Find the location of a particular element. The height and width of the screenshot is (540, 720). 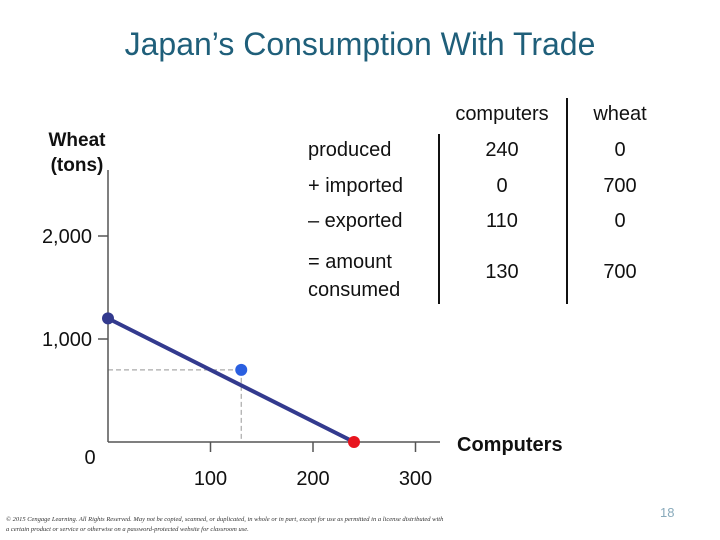

x-tick-label: 200 is located at coordinates (312, 479).